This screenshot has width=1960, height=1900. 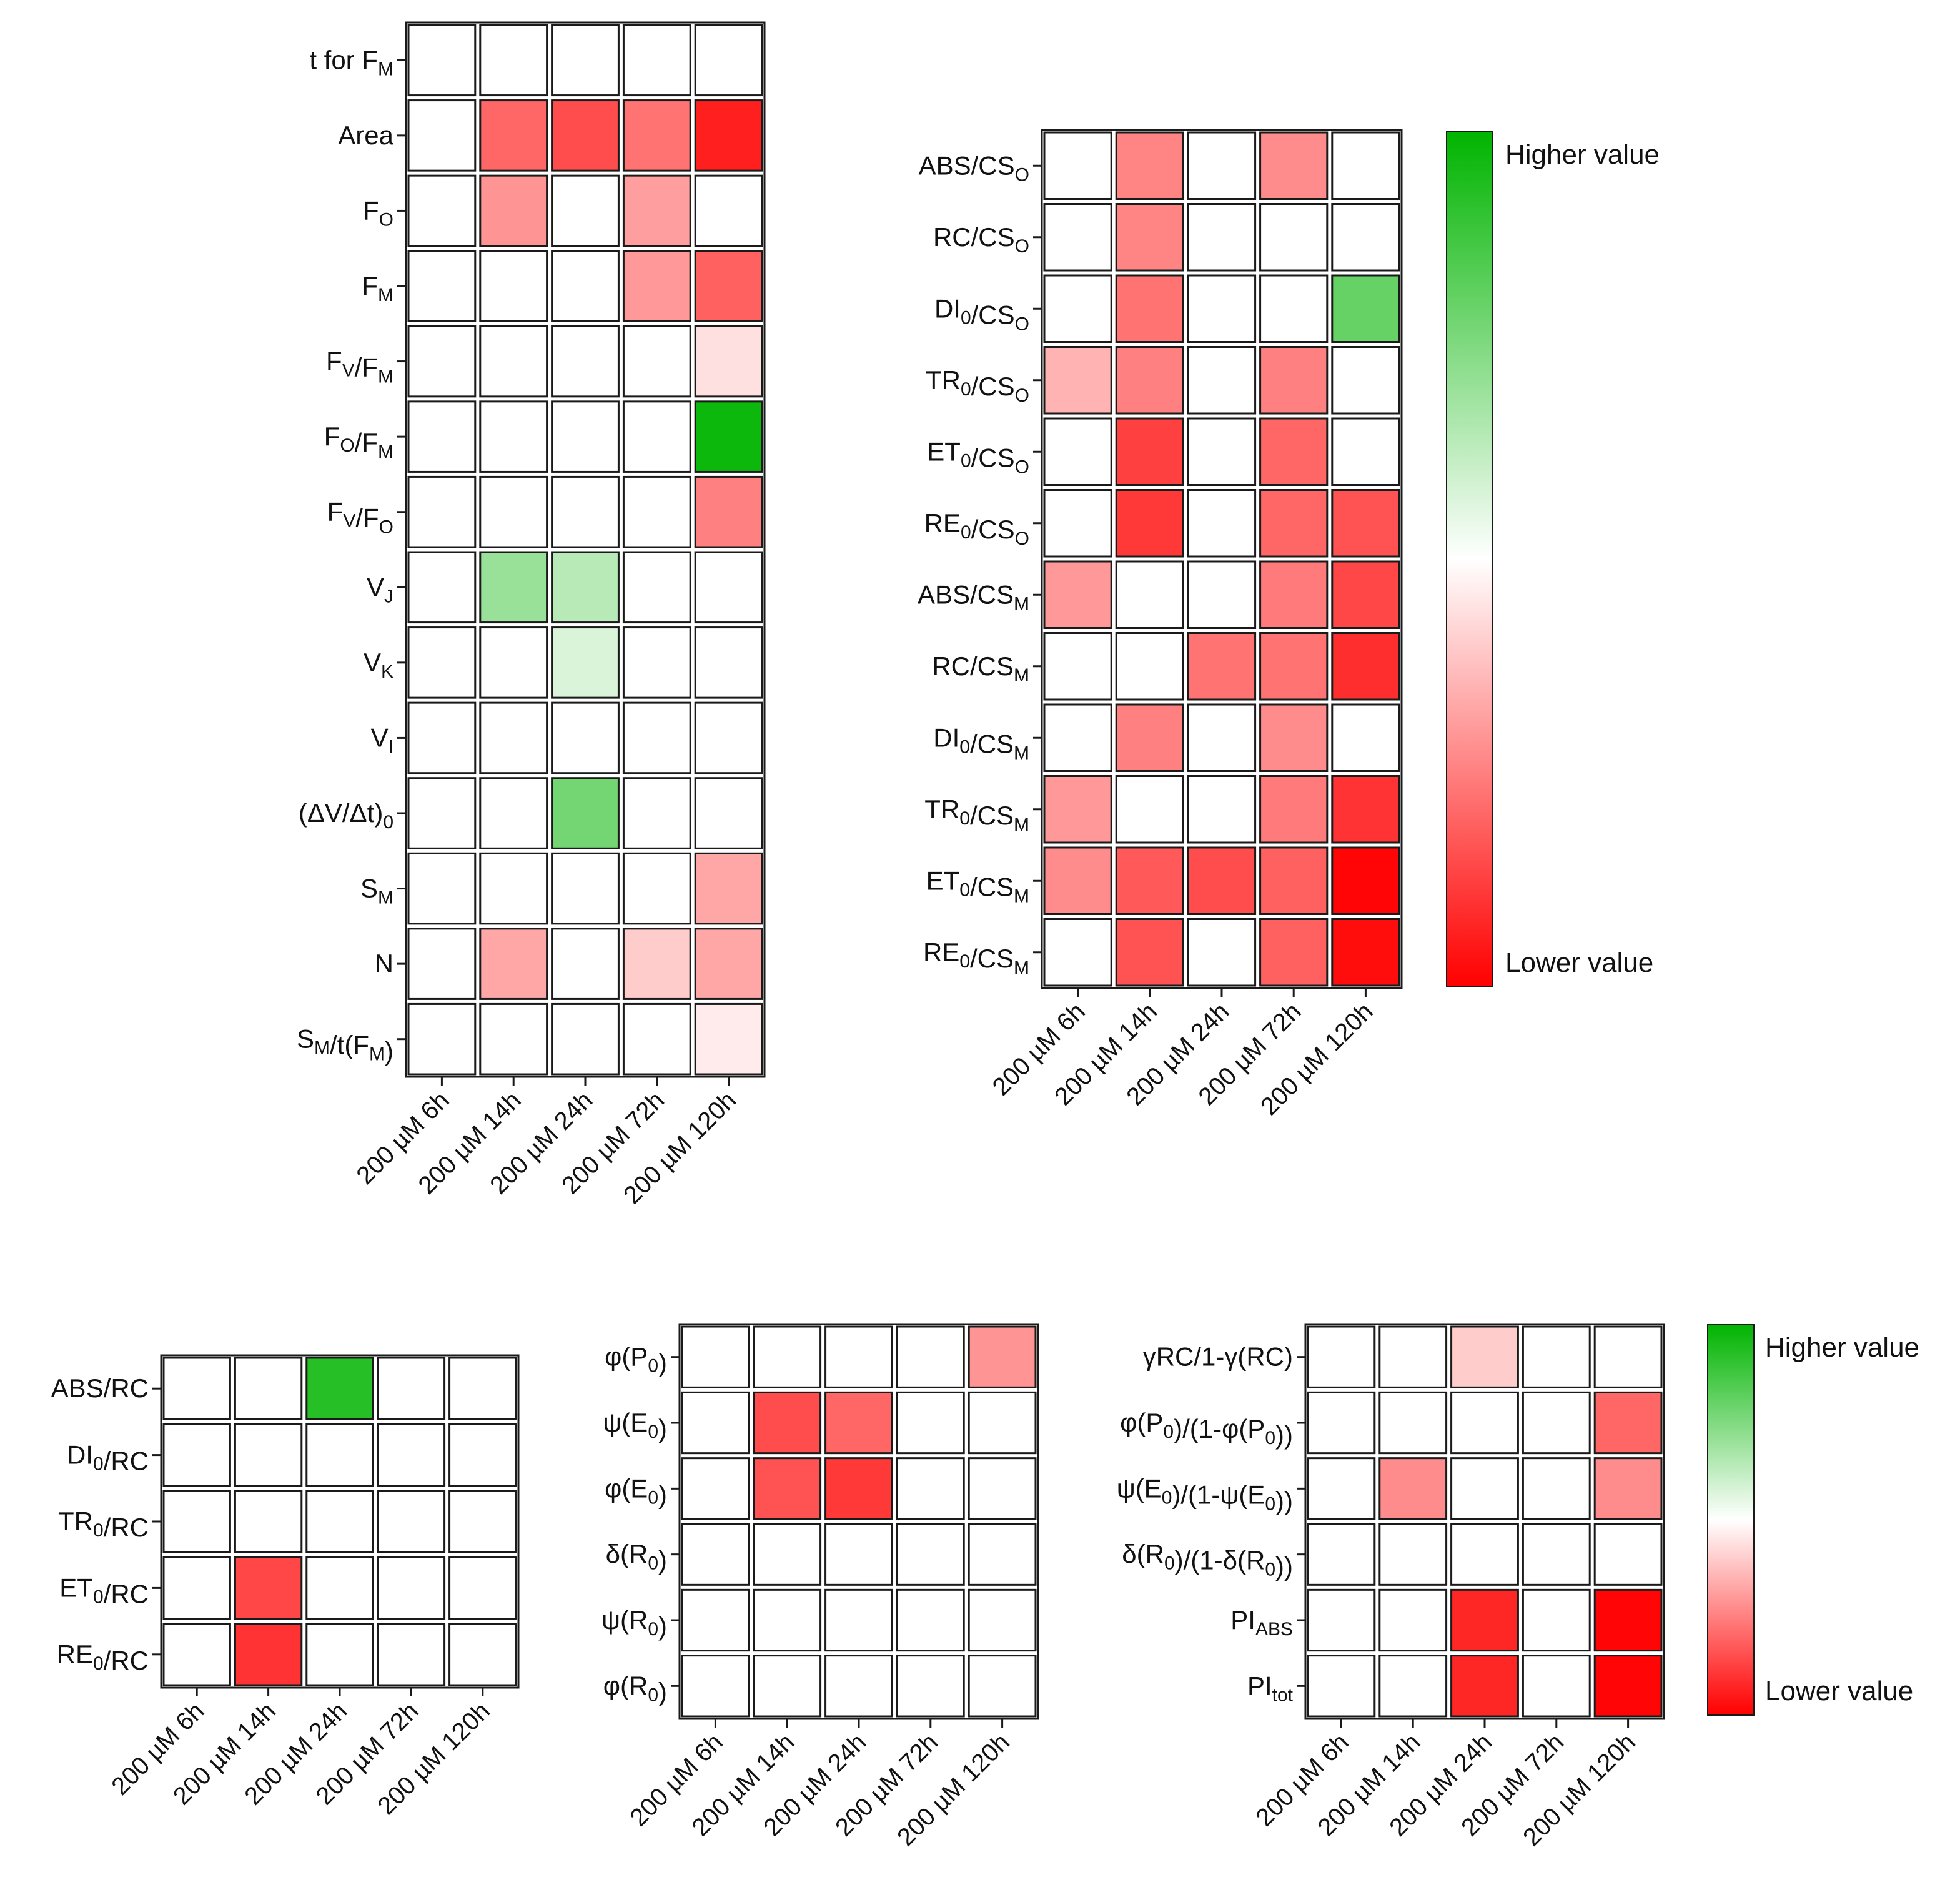 I want to click on y-tick-label: FV/FO, so click(x=360, y=517).